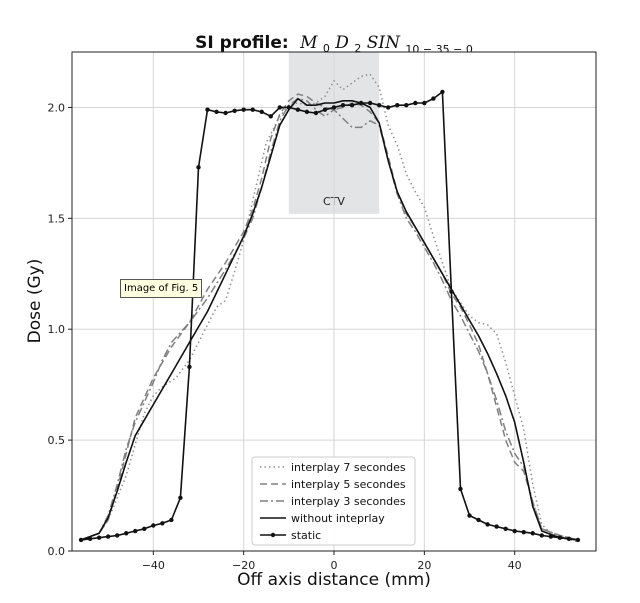 This screenshot has width=640, height=603. What do you see at coordinates (357, 48) in the screenshot?
I see `title-d-sub: 2` at bounding box center [357, 48].